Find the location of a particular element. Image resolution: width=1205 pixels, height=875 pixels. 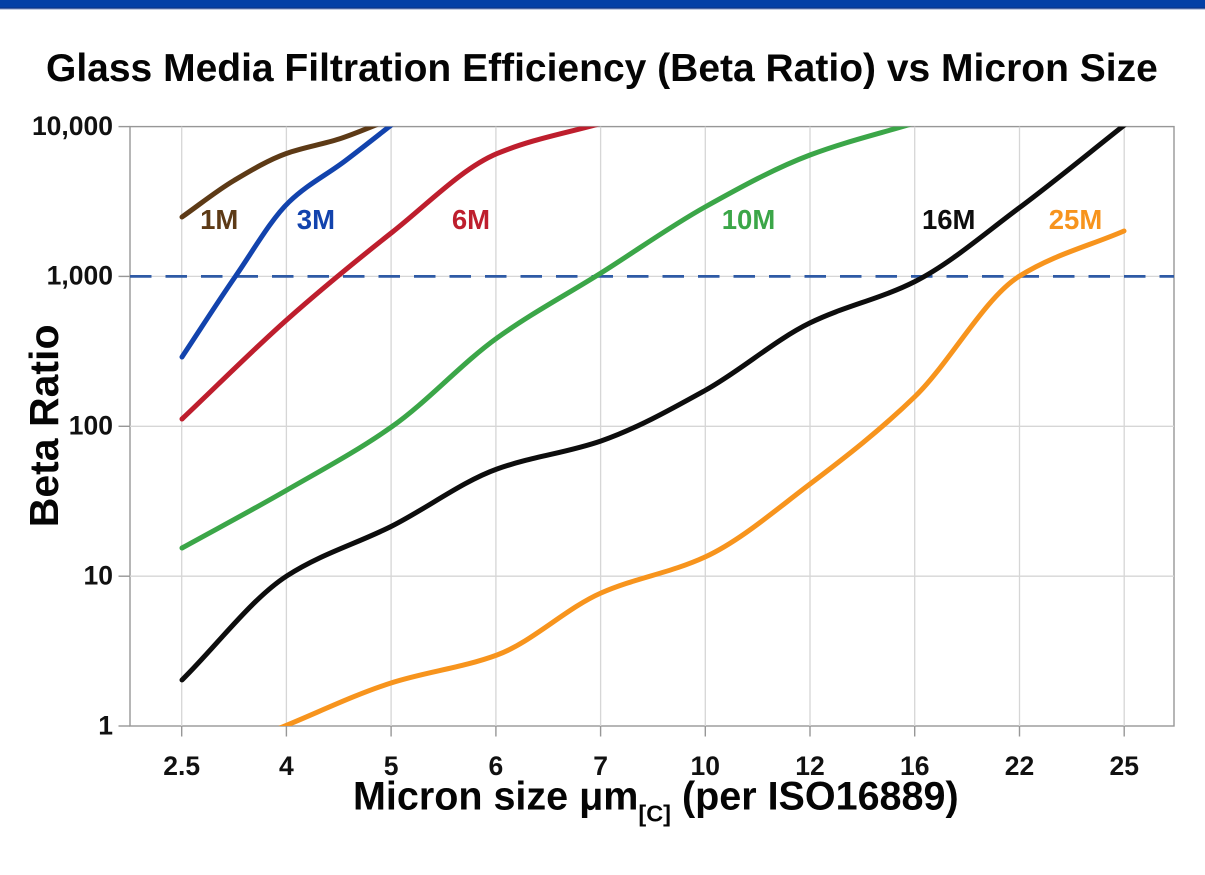

svg-text: 6 is located at coordinates (496, 766).